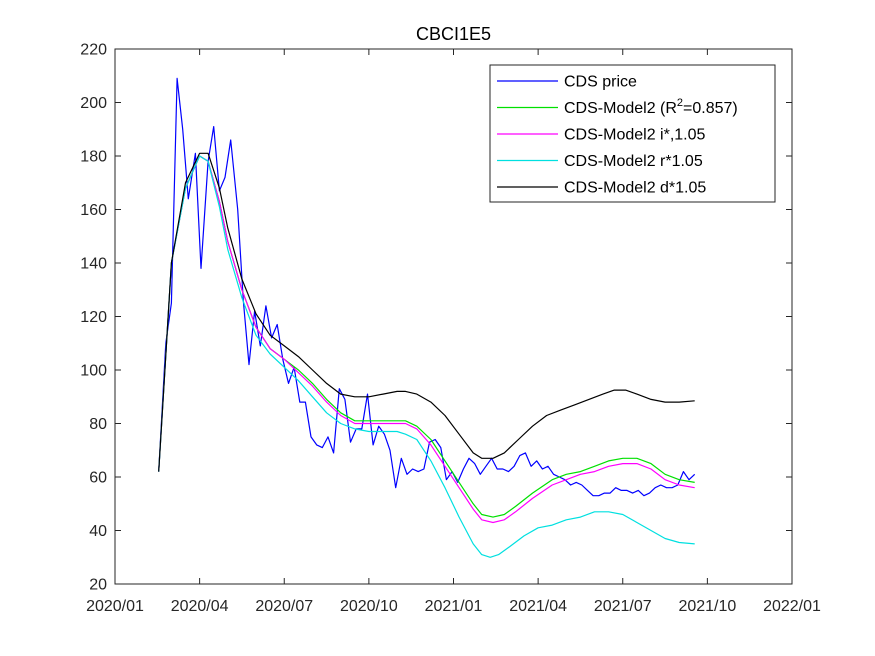 The height and width of the screenshot is (656, 875). I want to click on y-tick-label: 120, so click(93, 317).